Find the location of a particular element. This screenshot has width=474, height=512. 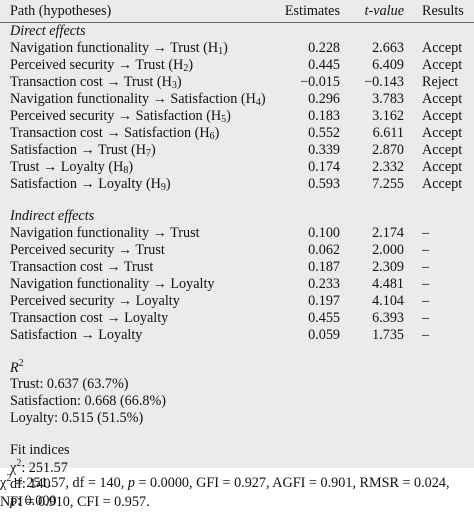

estimate-cell: 0.100 is located at coordinates (324, 233).